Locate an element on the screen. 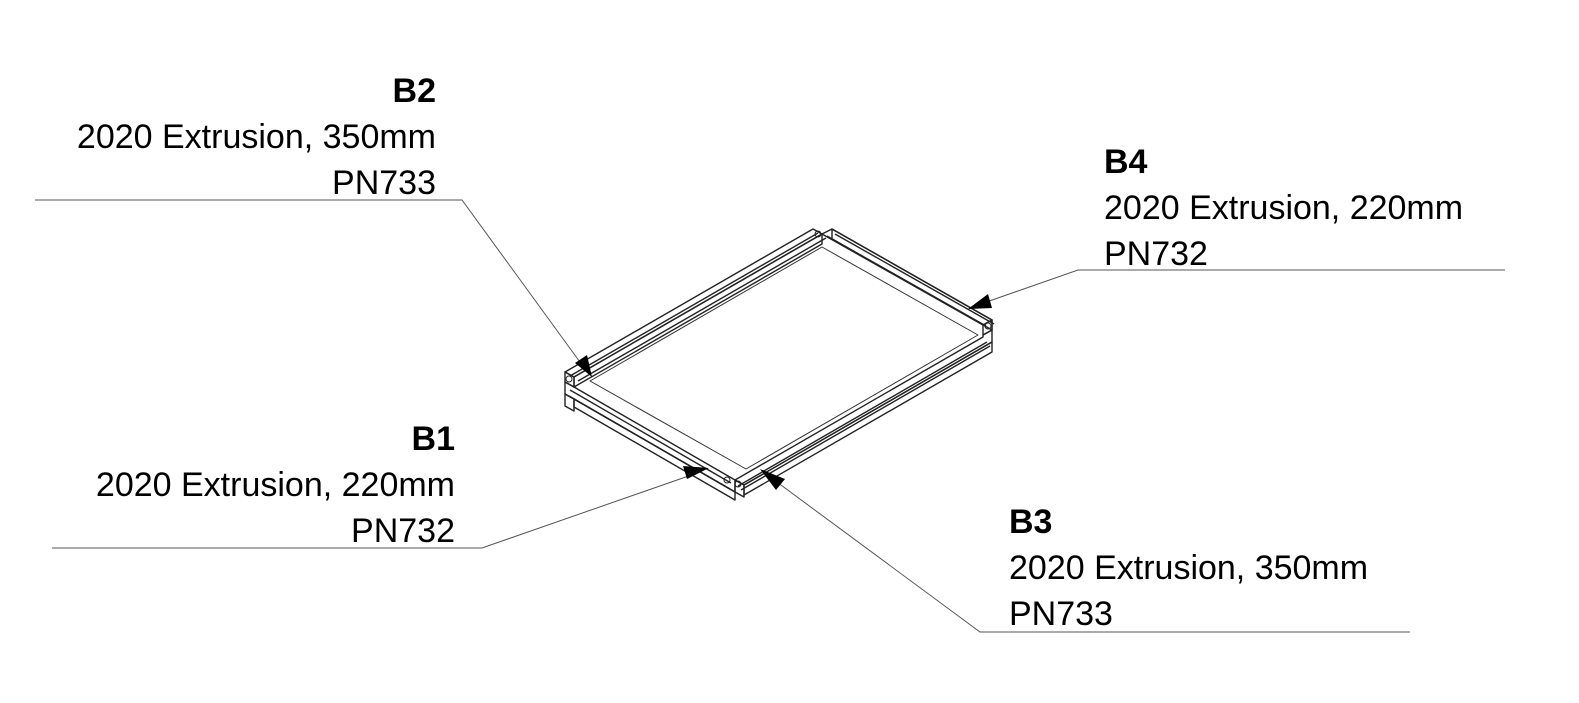  frame-opening is located at coordinates (784, 358).